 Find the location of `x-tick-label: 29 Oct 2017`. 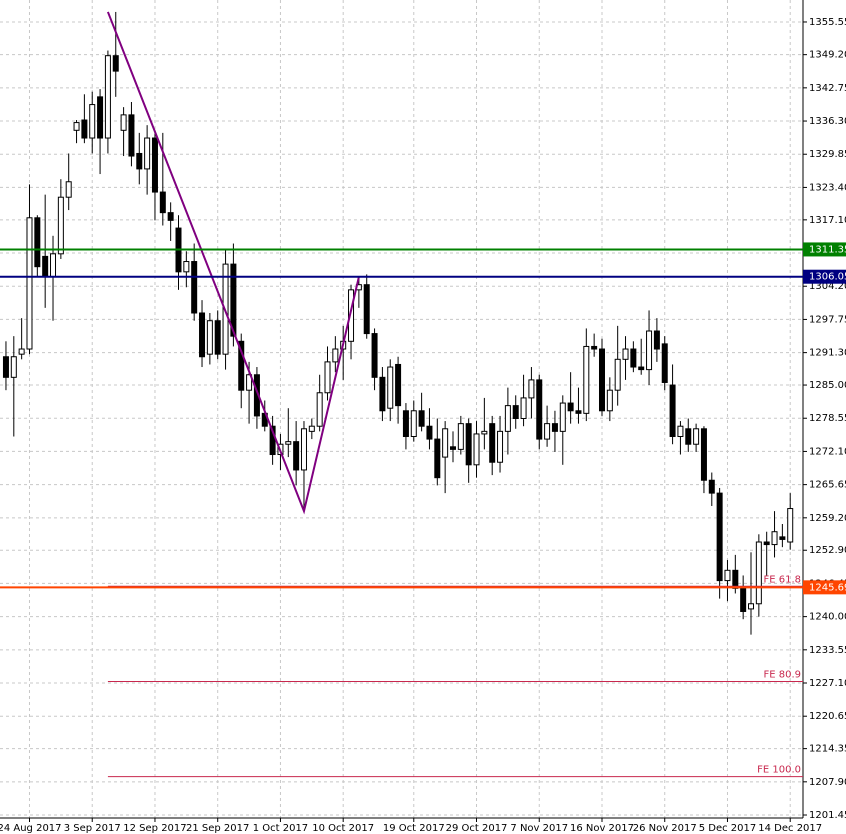

x-tick-label: 29 Oct 2017 is located at coordinates (477, 828).